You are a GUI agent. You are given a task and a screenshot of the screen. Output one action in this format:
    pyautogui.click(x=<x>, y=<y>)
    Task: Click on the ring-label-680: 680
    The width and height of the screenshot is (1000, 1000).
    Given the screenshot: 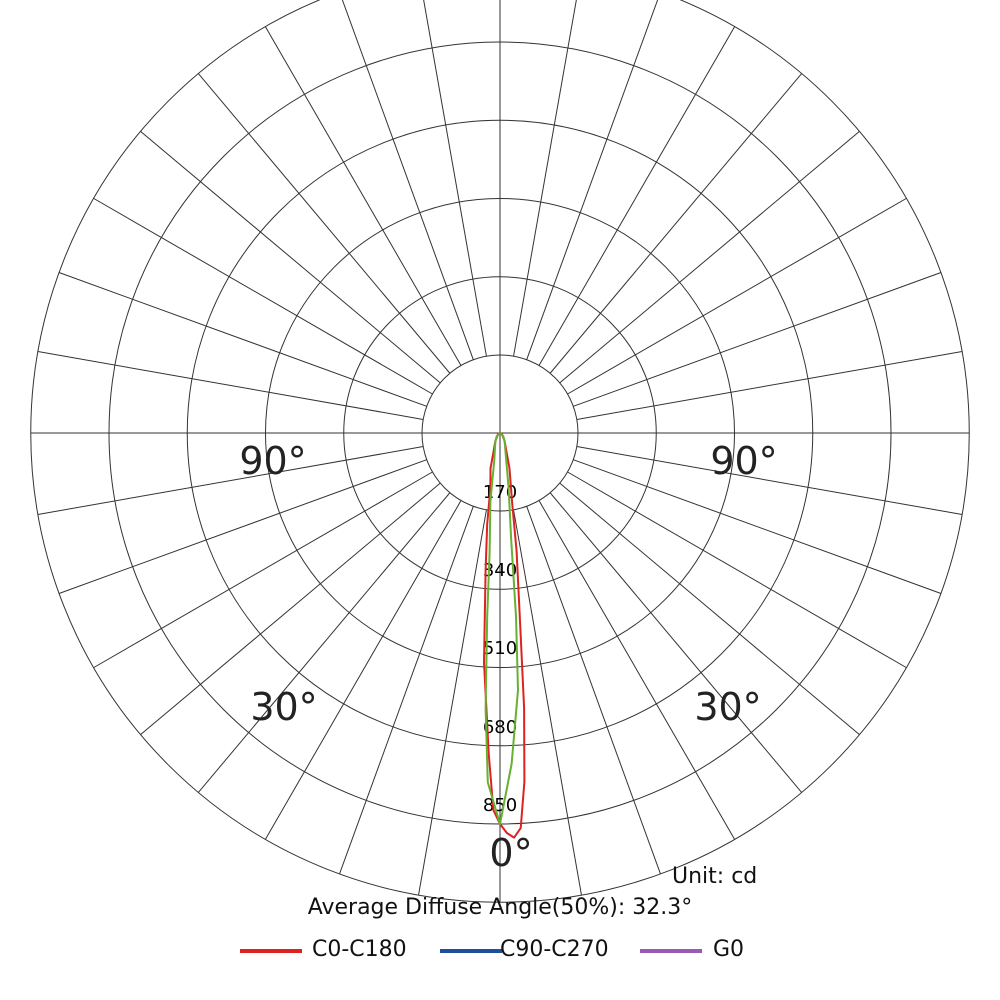 What is the action you would take?
    pyautogui.click(x=500, y=727)
    